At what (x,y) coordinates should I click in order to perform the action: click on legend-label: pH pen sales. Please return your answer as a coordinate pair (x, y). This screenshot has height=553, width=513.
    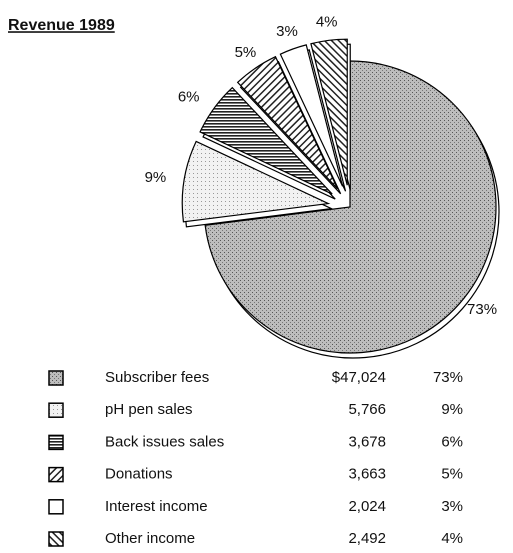
    Looking at the image, I should click on (149, 409).